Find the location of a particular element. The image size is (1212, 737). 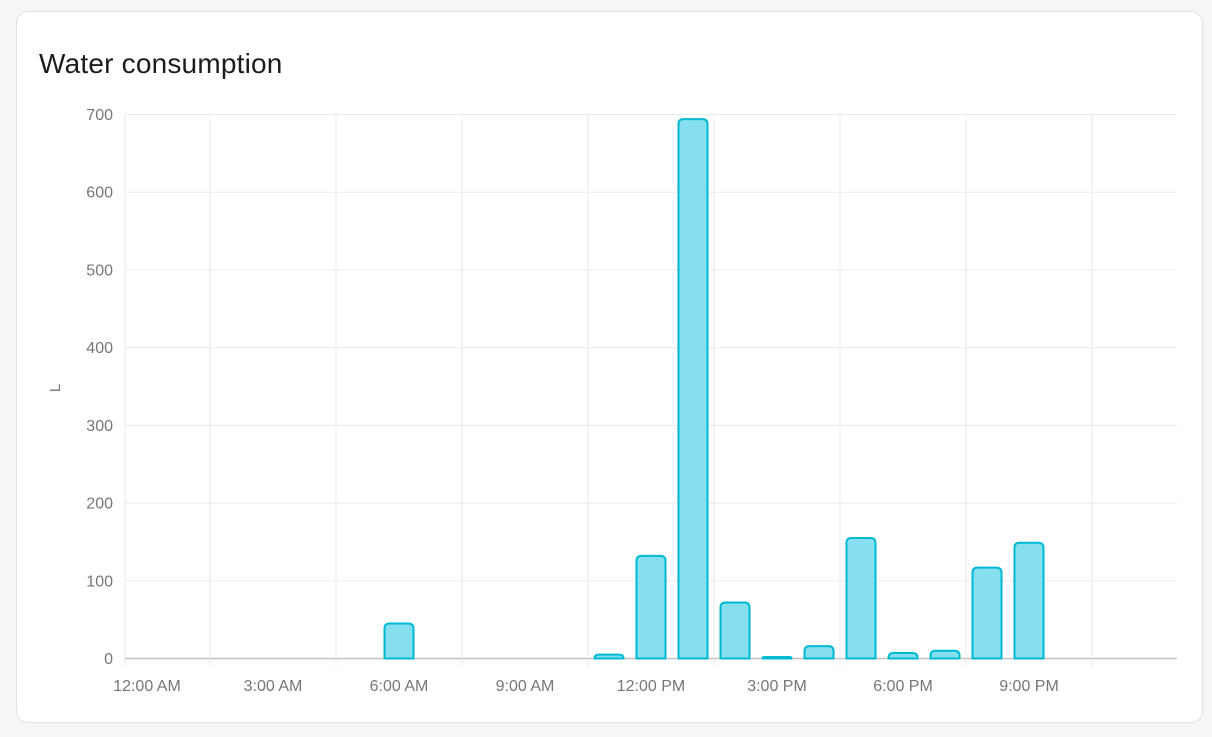

bar-8-00-pm is located at coordinates (987, 613).